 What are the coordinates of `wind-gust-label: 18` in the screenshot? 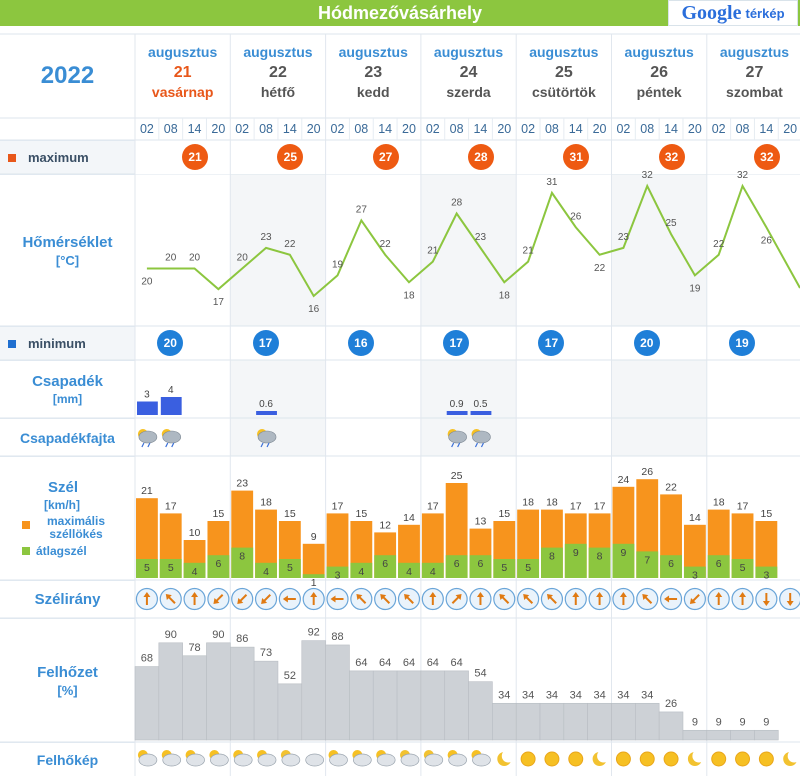 It's located at (266, 503).